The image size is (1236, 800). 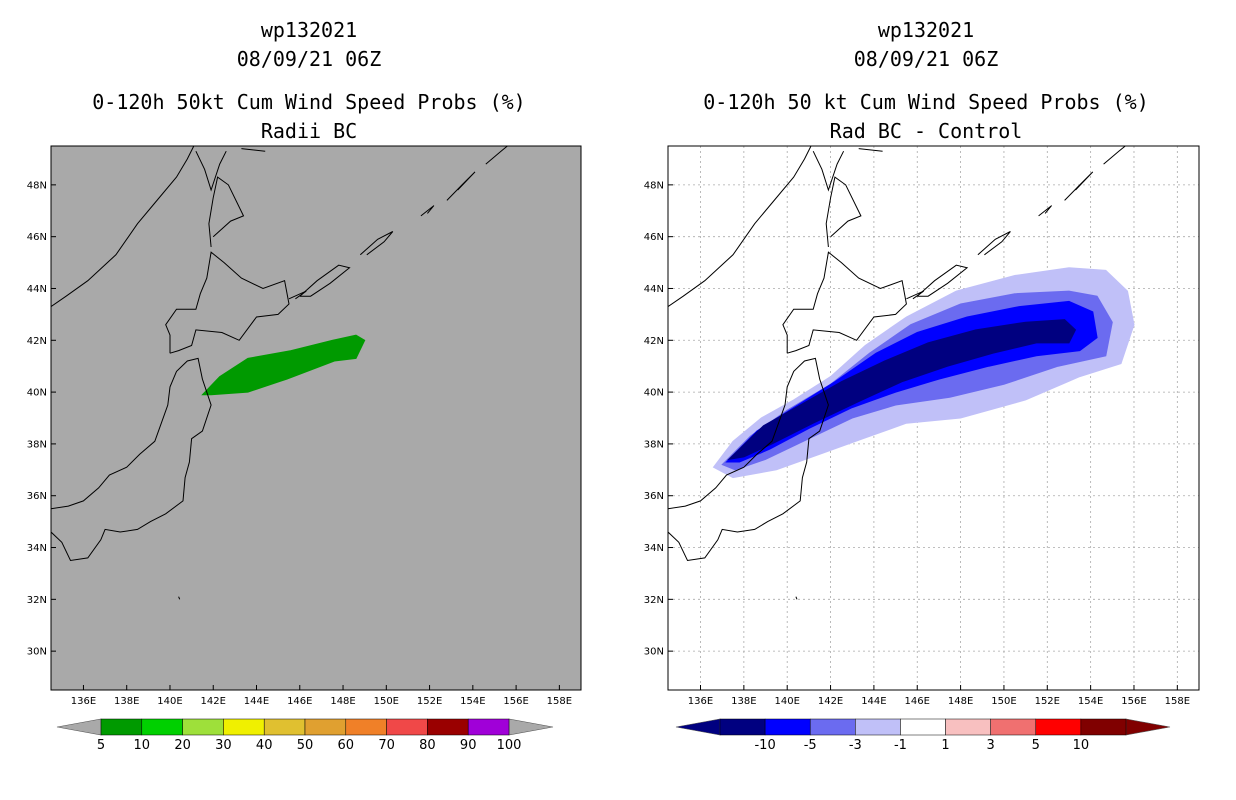 I want to click on y-tick-label: 38N, so click(x=654, y=444).